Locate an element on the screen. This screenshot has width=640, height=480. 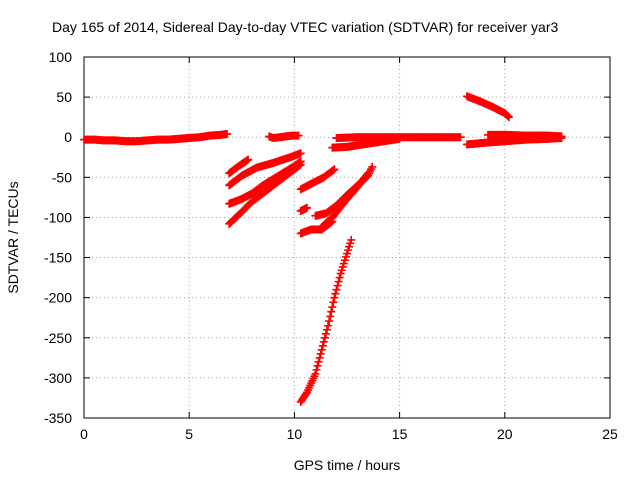
y-tick-label: -150 is located at coordinates (58, 258).